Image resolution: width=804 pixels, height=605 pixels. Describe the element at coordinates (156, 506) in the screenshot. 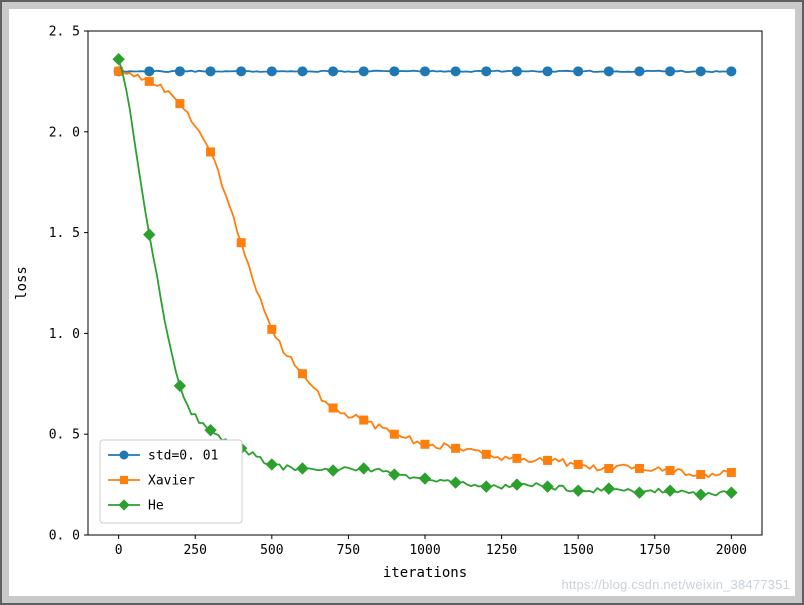

I see `legend-label: He` at that location.